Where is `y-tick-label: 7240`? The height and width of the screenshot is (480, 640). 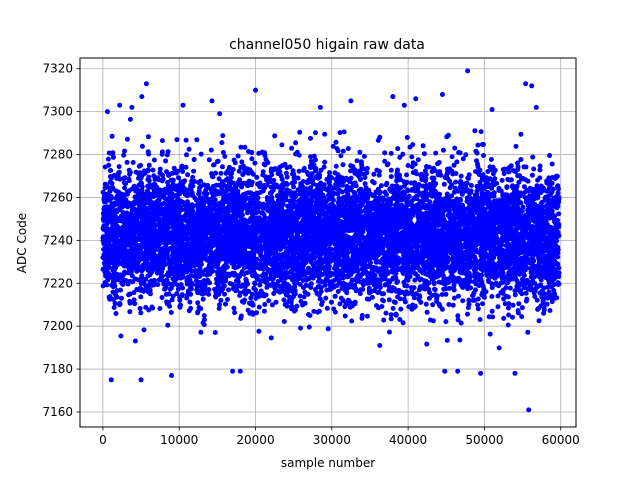 y-tick-label: 7240 is located at coordinates (57, 240).